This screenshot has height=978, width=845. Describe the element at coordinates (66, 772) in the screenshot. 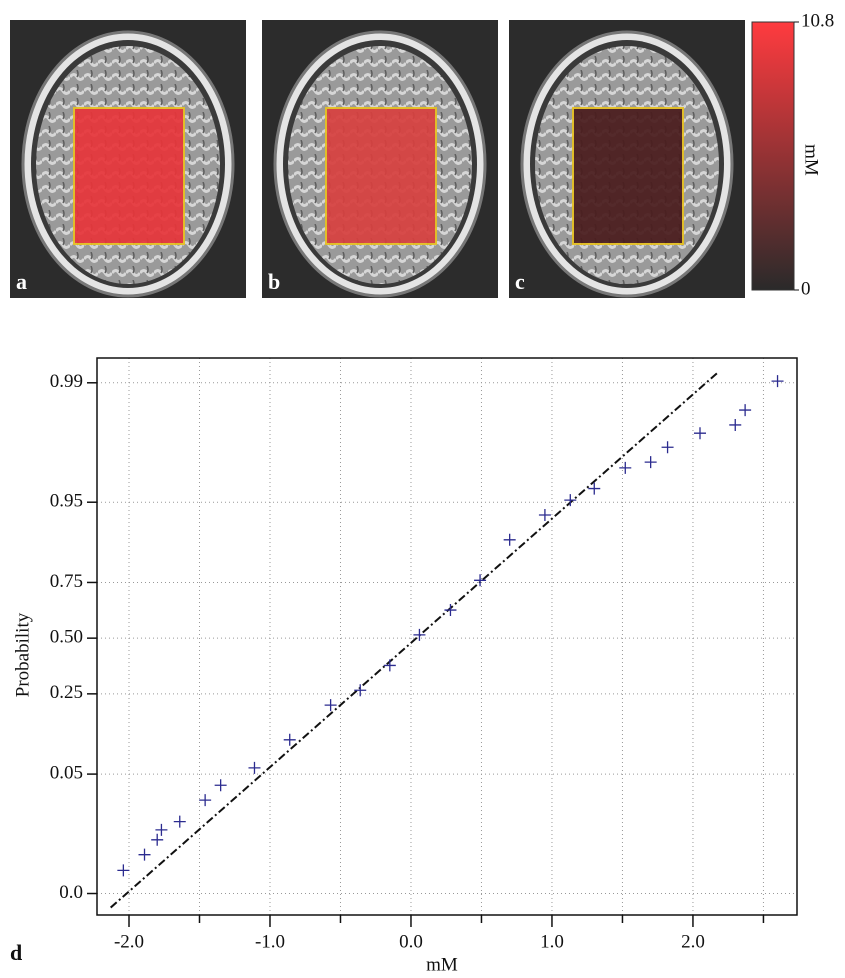

I see `y-tick-label: 0.05` at that location.